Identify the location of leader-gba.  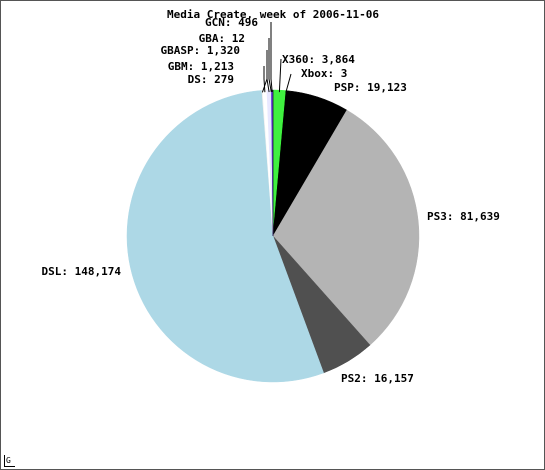
(270, 65).